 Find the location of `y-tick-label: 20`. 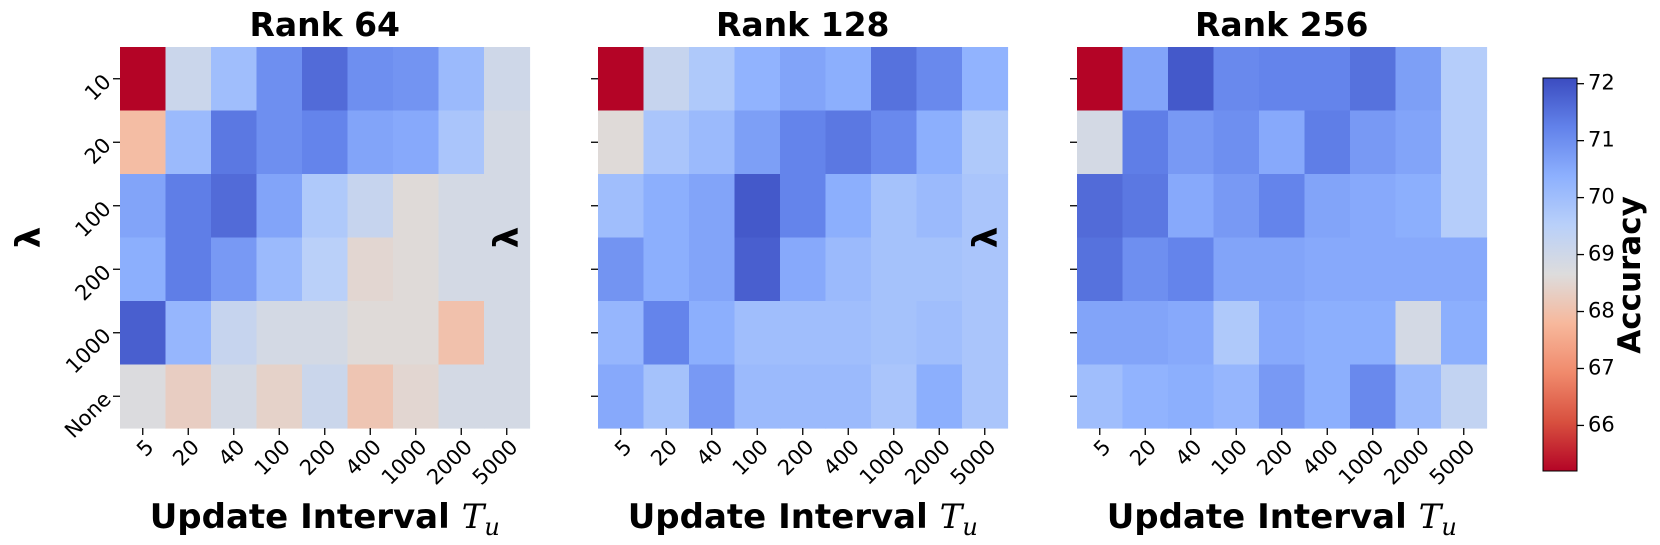

y-tick-label: 20 is located at coordinates (98, 151).